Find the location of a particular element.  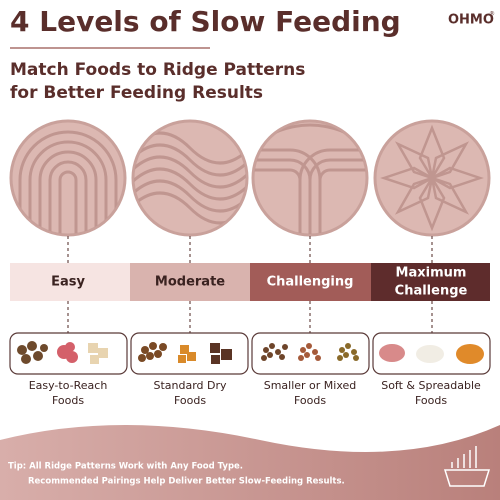

level-label: Moderate is located at coordinates (190, 282).